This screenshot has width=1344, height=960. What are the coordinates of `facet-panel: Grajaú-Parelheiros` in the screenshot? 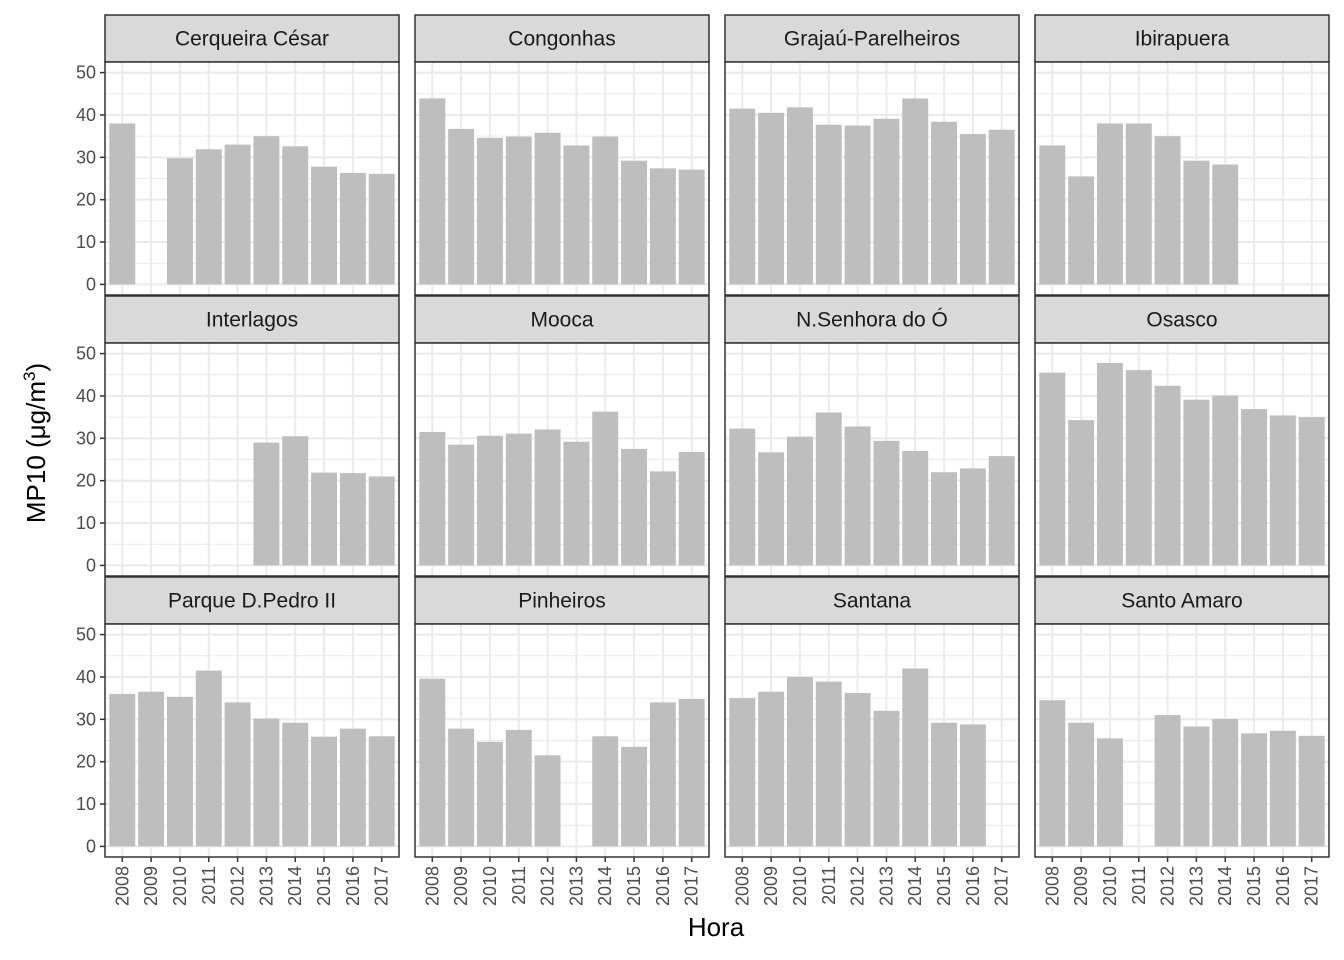 It's located at (872, 155).